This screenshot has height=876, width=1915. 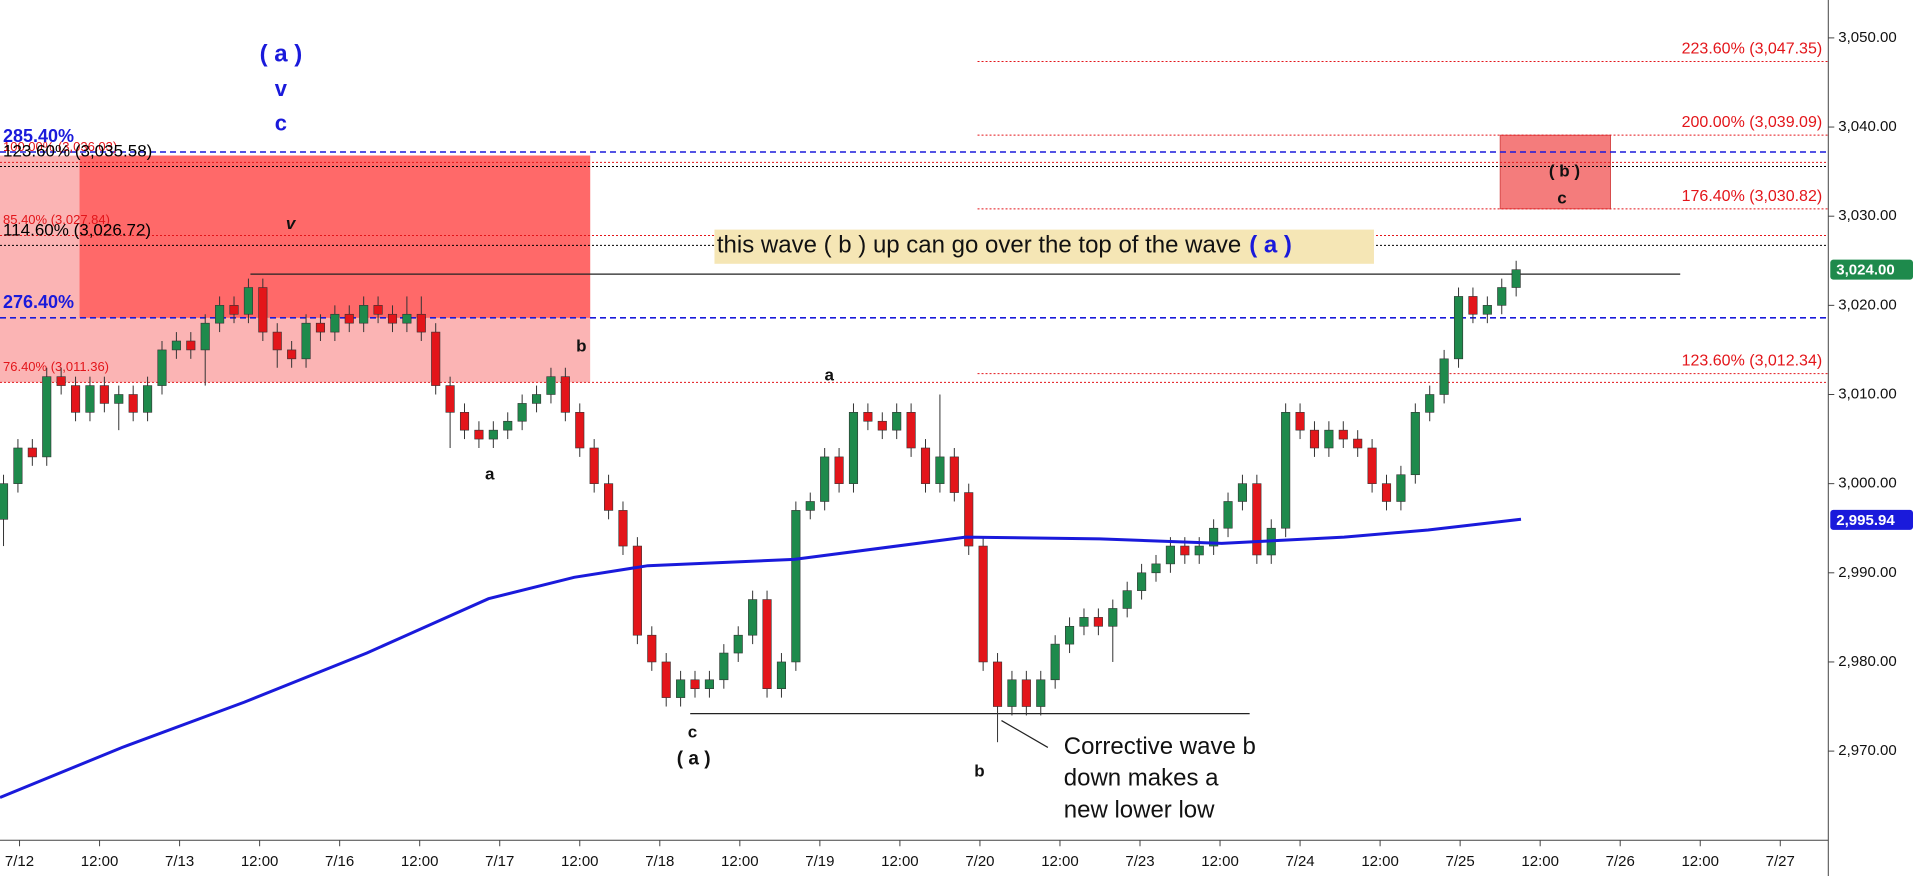 I want to click on annotation: a, so click(x=830, y=375).